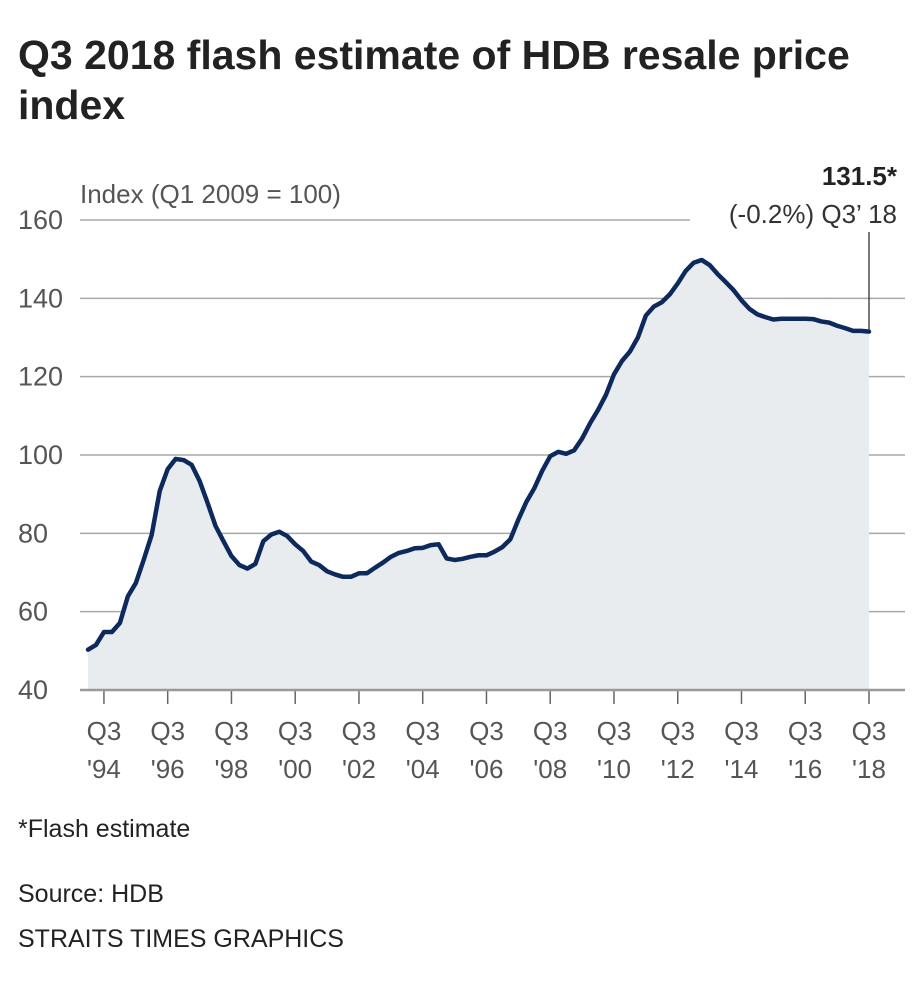 This screenshot has width=920, height=990. What do you see at coordinates (805, 769) in the screenshot?
I see `x-tick-year: '16` at bounding box center [805, 769].